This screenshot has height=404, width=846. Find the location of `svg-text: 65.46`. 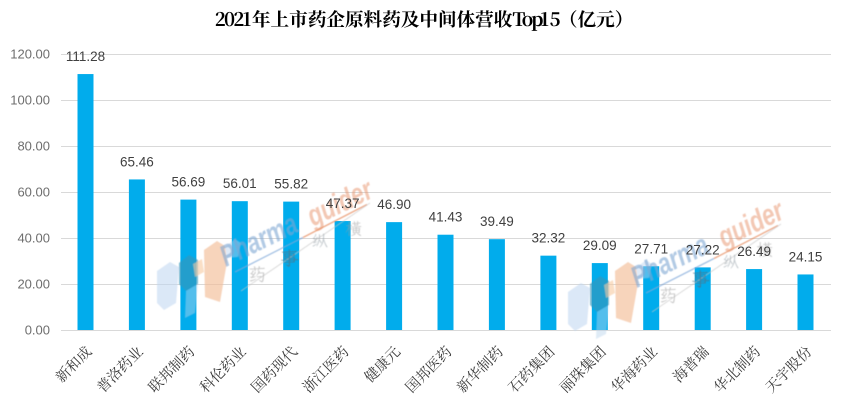

svg-text: 65.46 is located at coordinates (137, 161).